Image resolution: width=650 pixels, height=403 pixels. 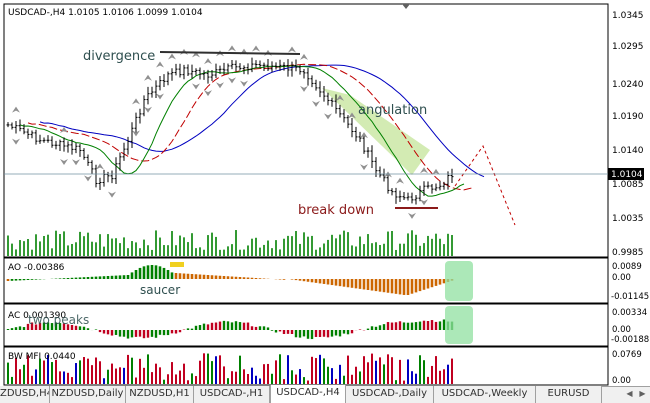 What do you see at coordinates (627, 267) in the screenshot?
I see `ao-scale-top: 0.0089` at bounding box center [627, 267].